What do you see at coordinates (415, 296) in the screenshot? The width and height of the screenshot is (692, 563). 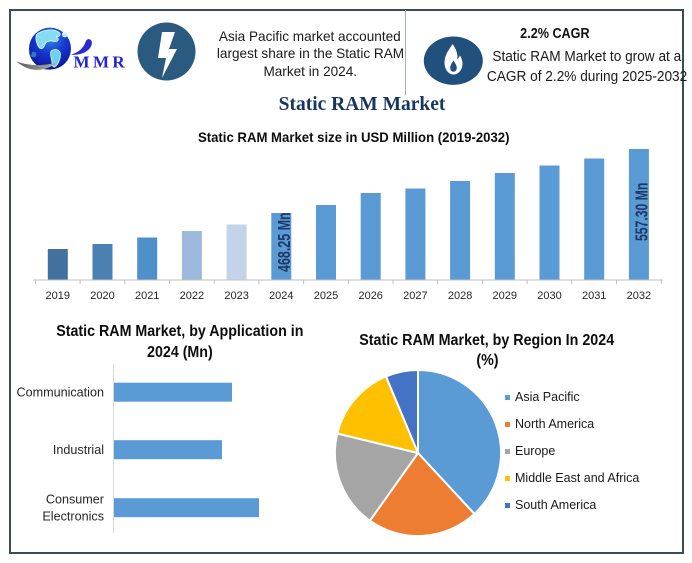 I see `svg-text: 2027` at bounding box center [415, 296].